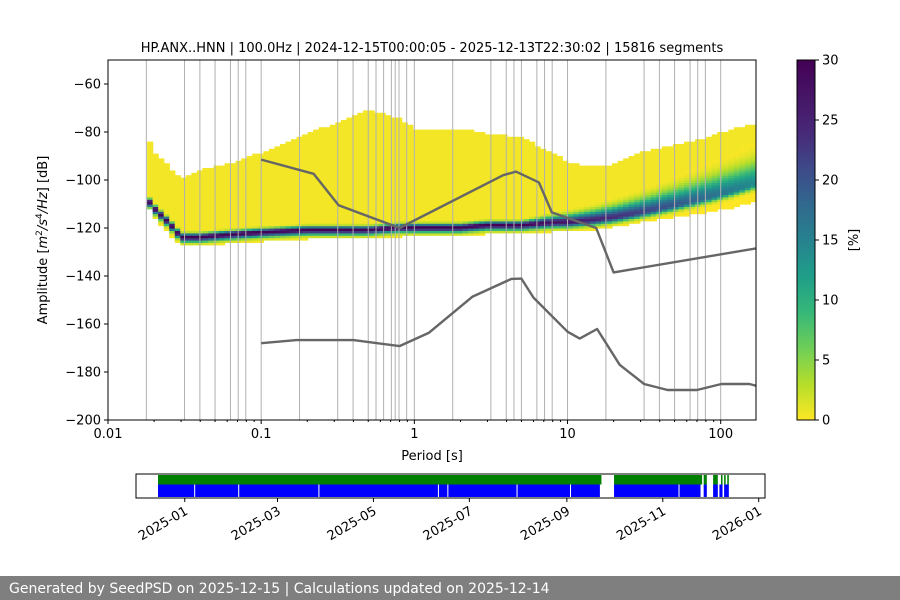  What do you see at coordinates (657, 490) in the screenshot?
I see `availability-bar-bottom` at bounding box center [657, 490].